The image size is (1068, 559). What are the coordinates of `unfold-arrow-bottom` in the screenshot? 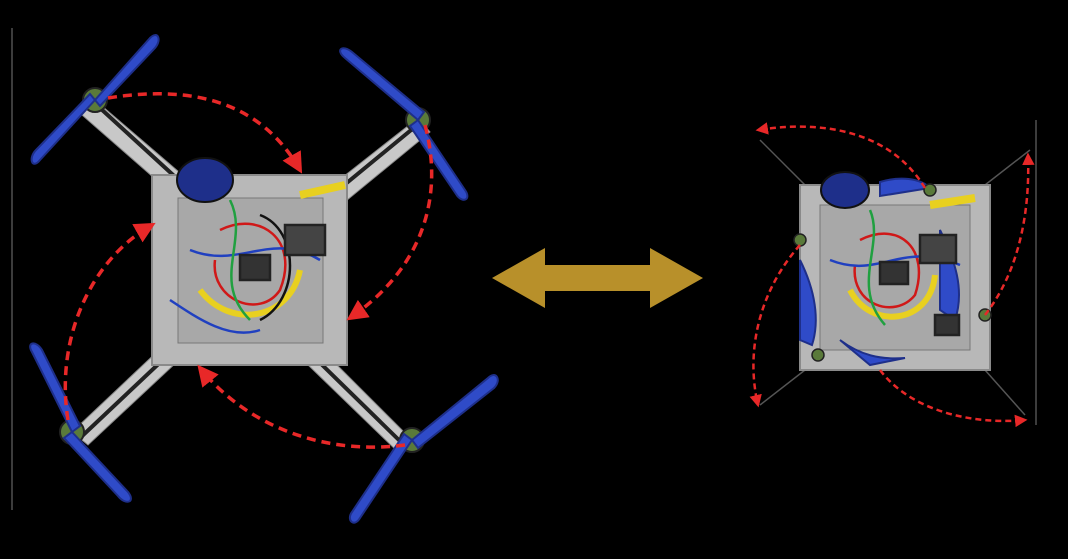 It's located at (953, 398).